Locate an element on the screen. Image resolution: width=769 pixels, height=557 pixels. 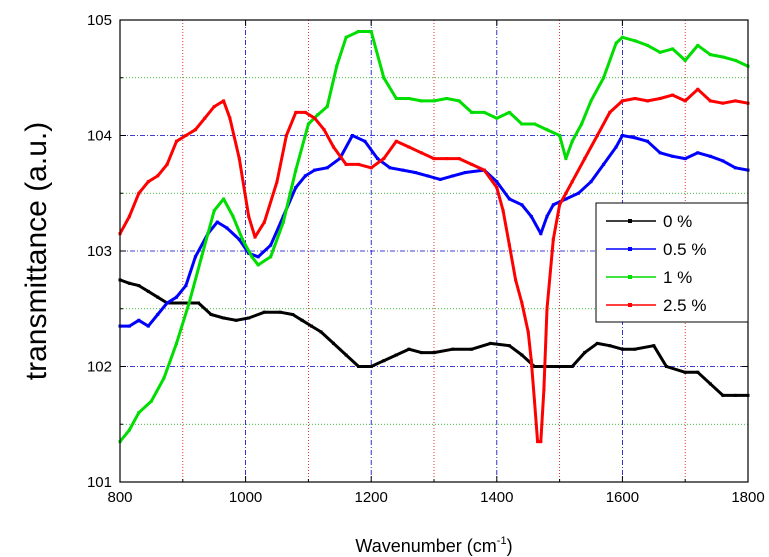
x-tick-label: 800 is located at coordinates (119, 497).